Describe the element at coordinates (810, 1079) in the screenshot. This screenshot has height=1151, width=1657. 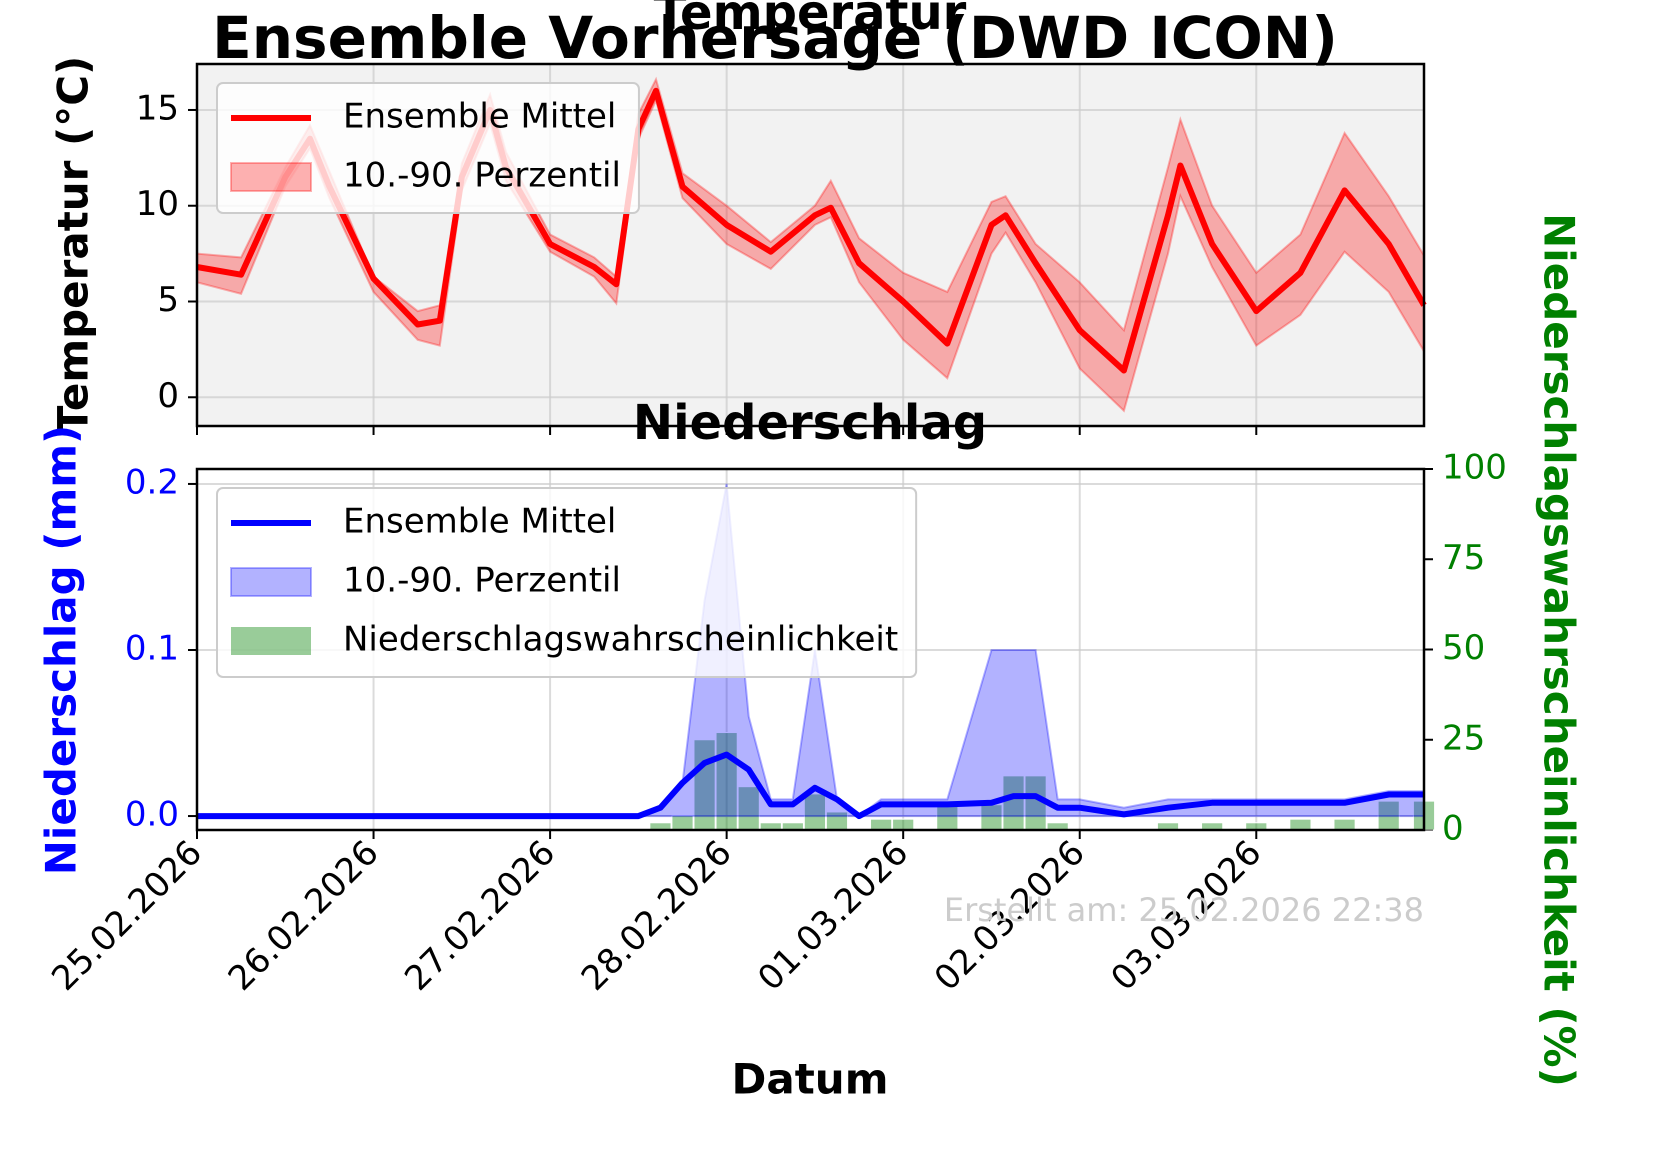
I see `x-axis-label: Datum` at that location.